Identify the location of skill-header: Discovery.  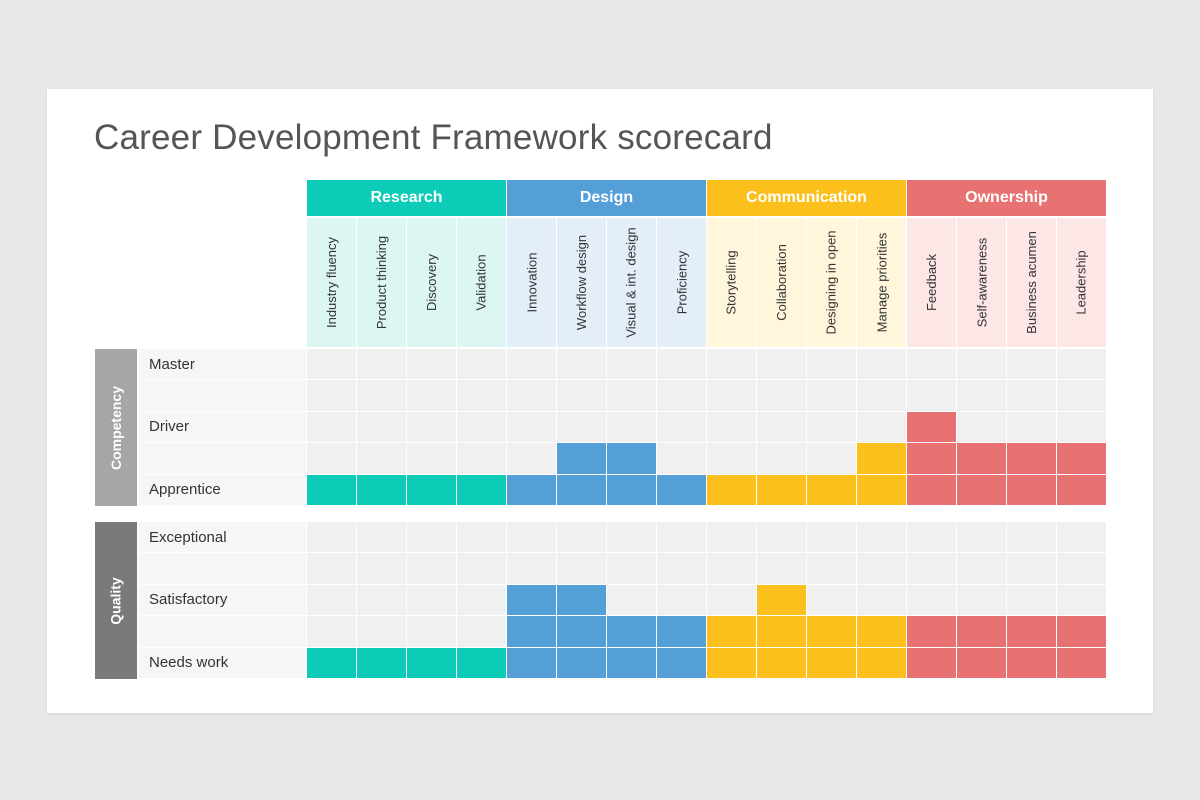
(431, 282).